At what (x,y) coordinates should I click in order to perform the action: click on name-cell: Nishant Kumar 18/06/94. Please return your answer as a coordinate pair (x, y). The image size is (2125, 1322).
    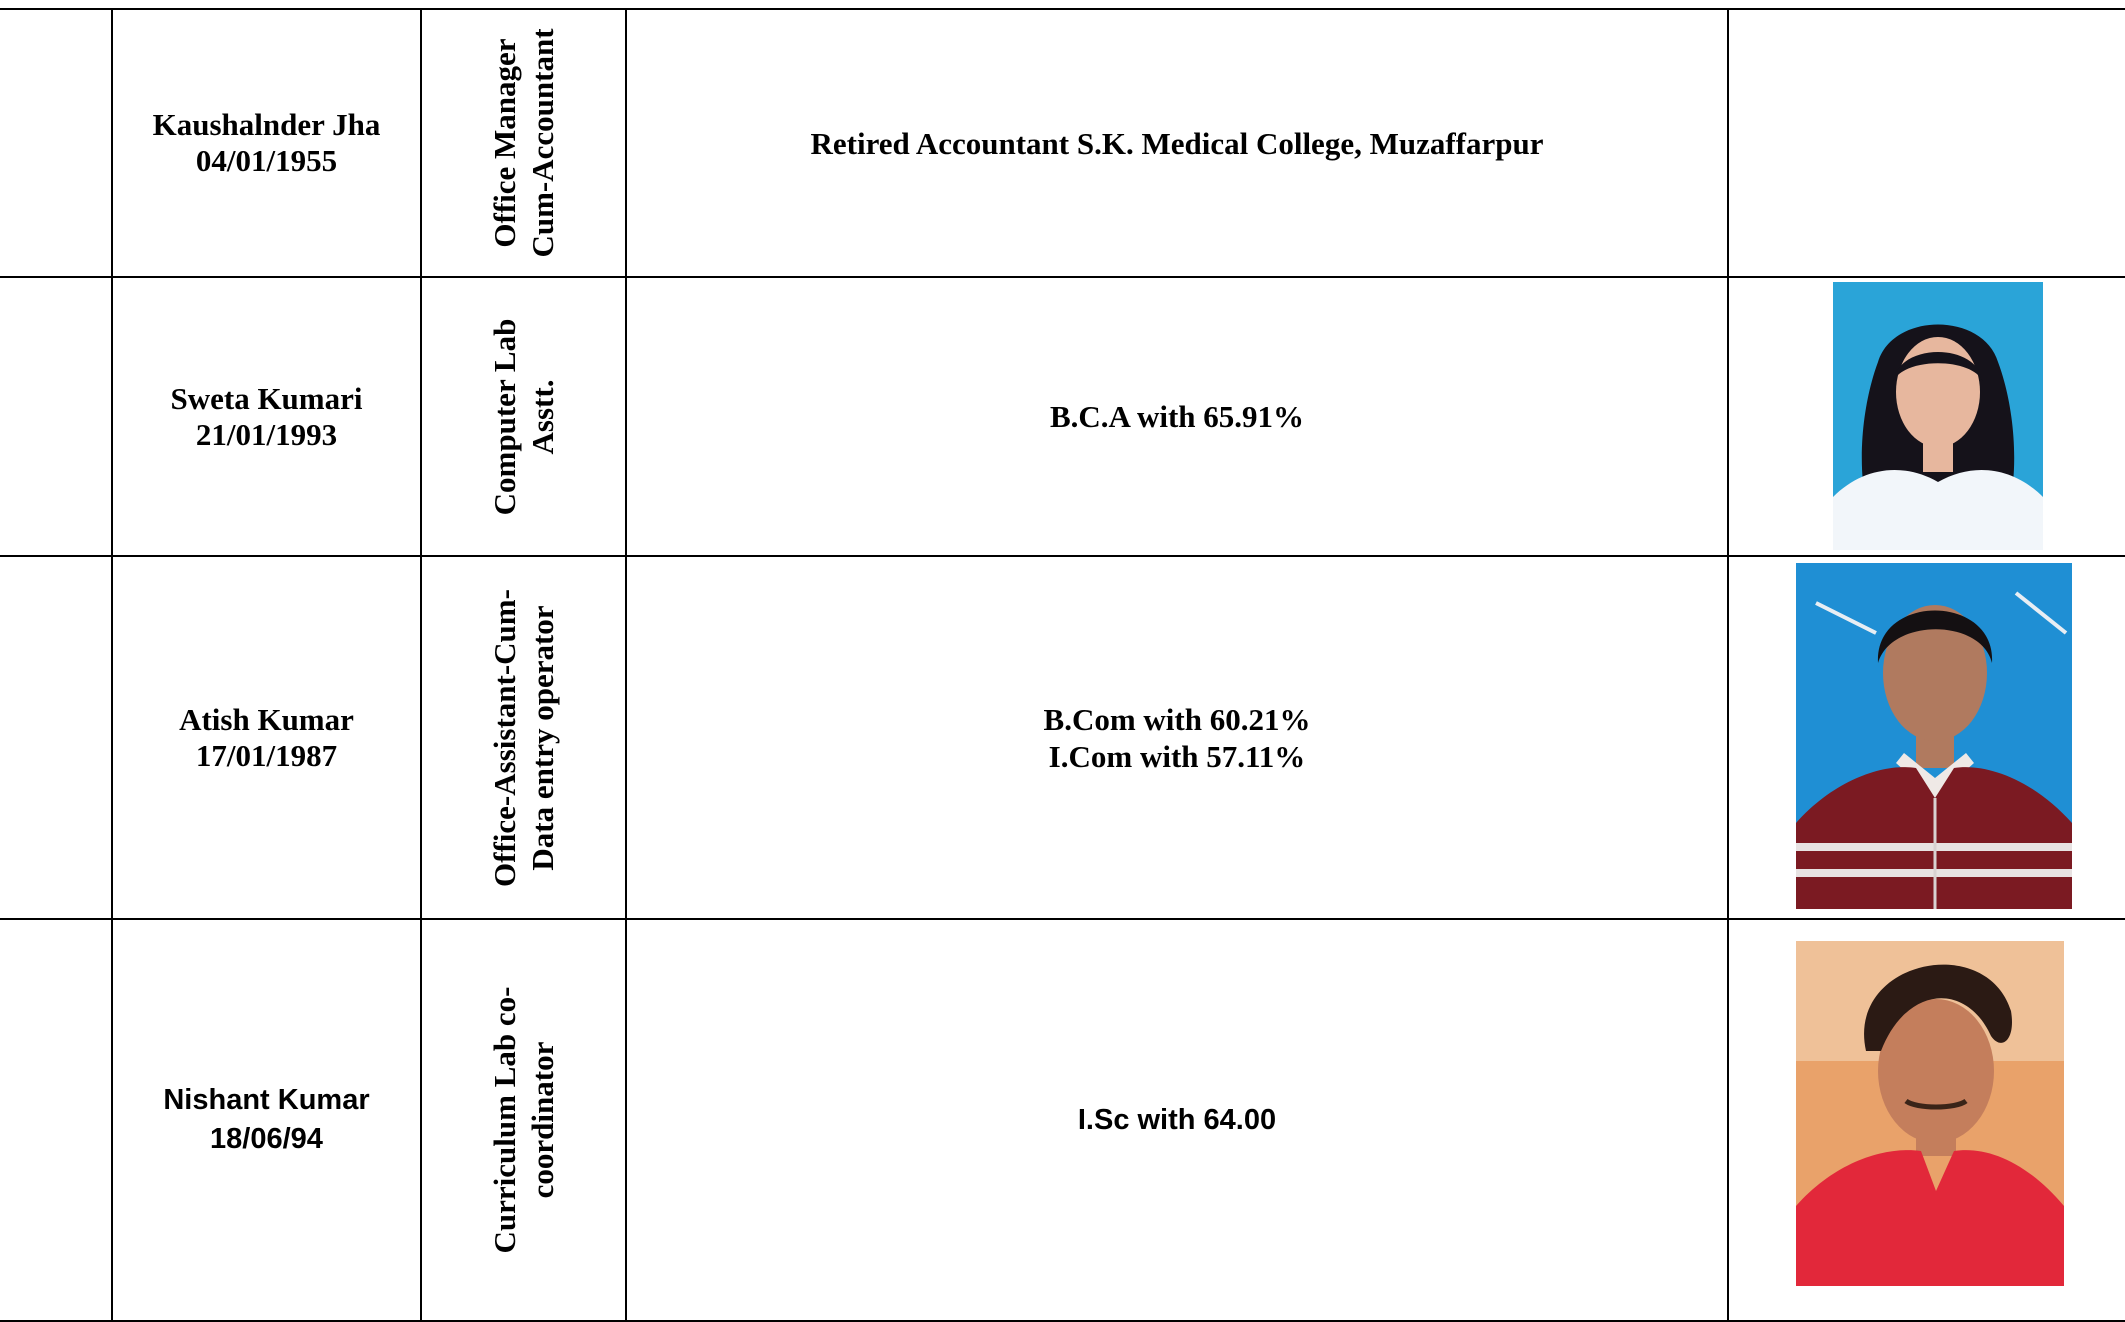
    Looking at the image, I should click on (266, 1120).